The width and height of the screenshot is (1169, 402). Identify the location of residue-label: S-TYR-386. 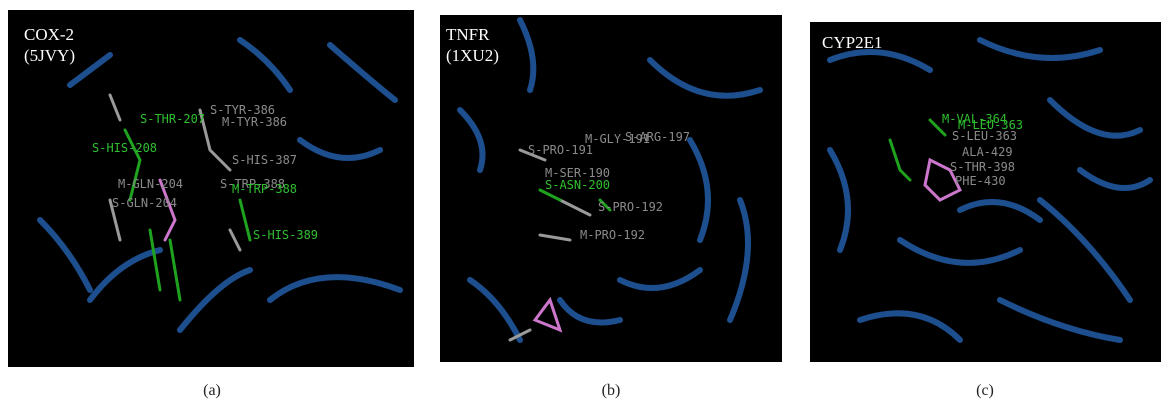
(242, 110).